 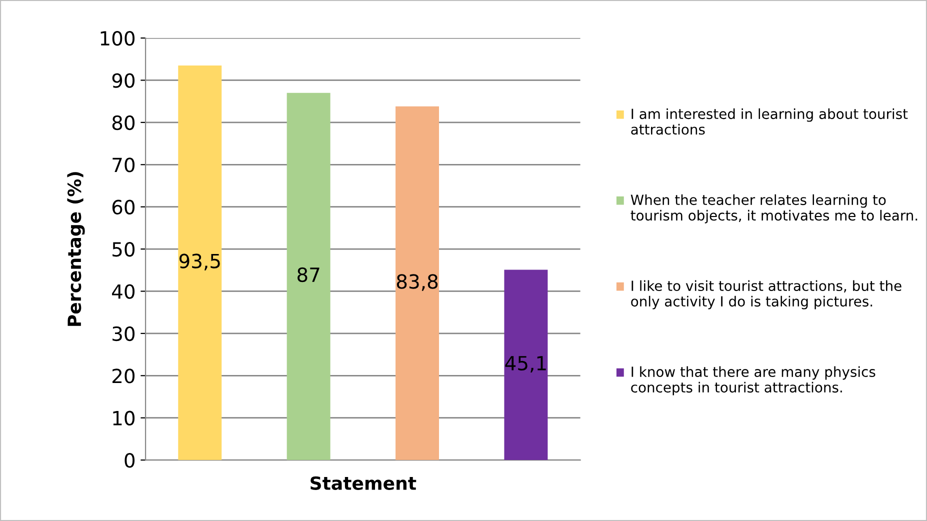 I want to click on x-axis-title: Statement, so click(x=363, y=483).